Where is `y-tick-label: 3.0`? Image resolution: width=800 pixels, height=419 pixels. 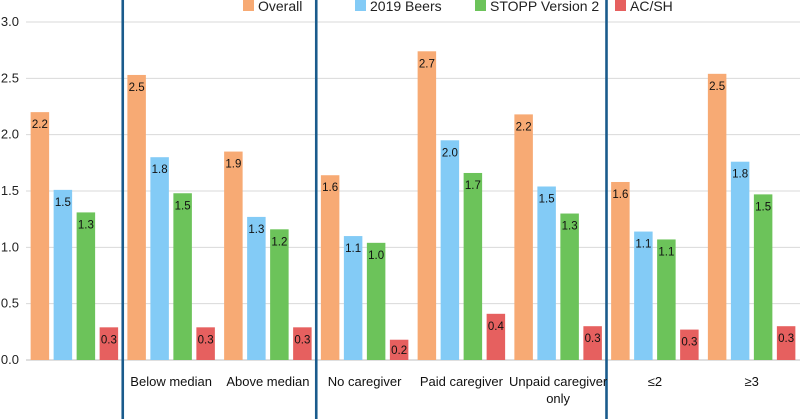 y-tick-label: 3.0 is located at coordinates (10, 21).